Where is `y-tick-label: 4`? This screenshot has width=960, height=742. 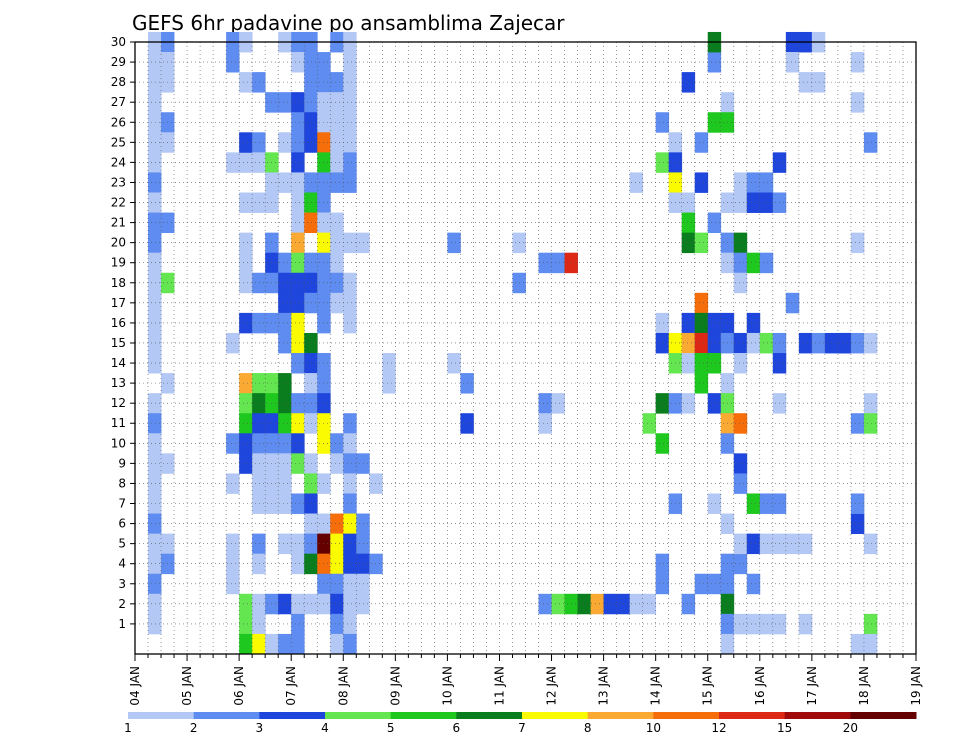
y-tick-label: 4 is located at coordinates (122, 564).